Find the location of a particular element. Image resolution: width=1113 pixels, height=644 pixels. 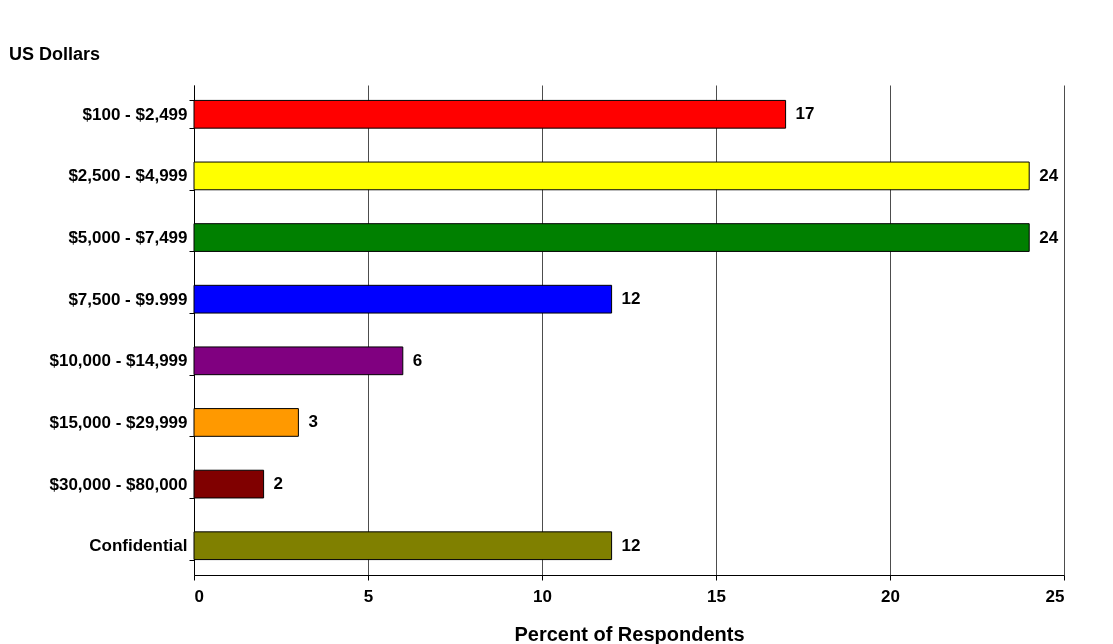

data-label: 3 is located at coordinates (313, 422).